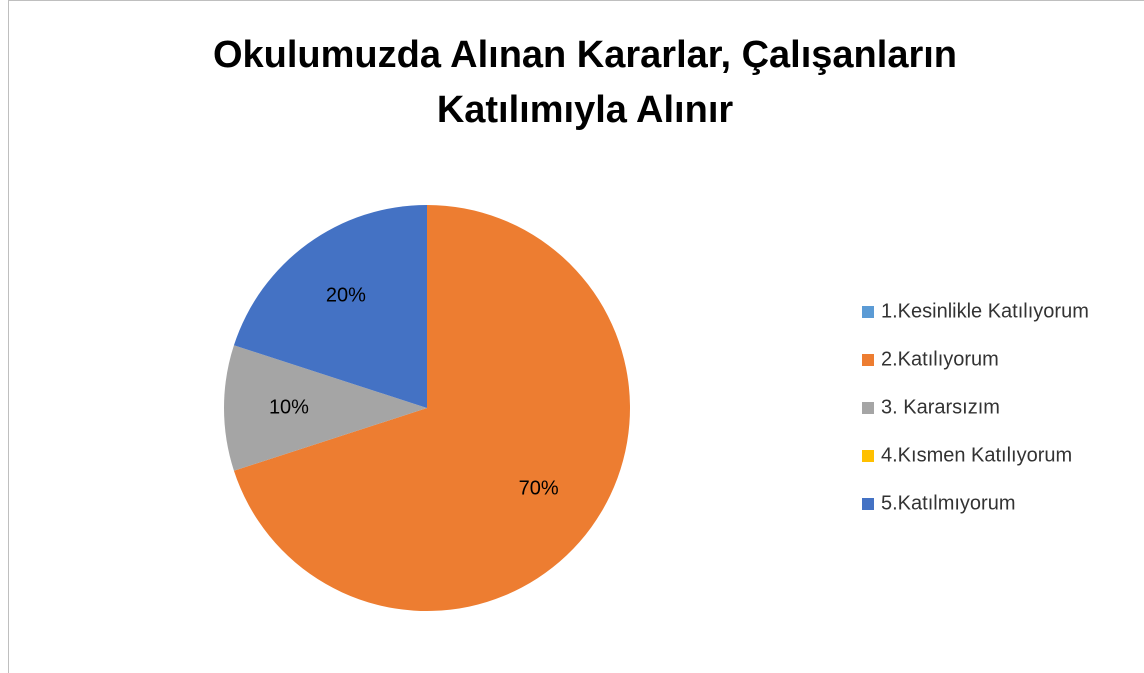 The height and width of the screenshot is (673, 1144). Describe the element at coordinates (940, 359) in the screenshot. I see `legend-label: 2.Katılıyorum` at that location.